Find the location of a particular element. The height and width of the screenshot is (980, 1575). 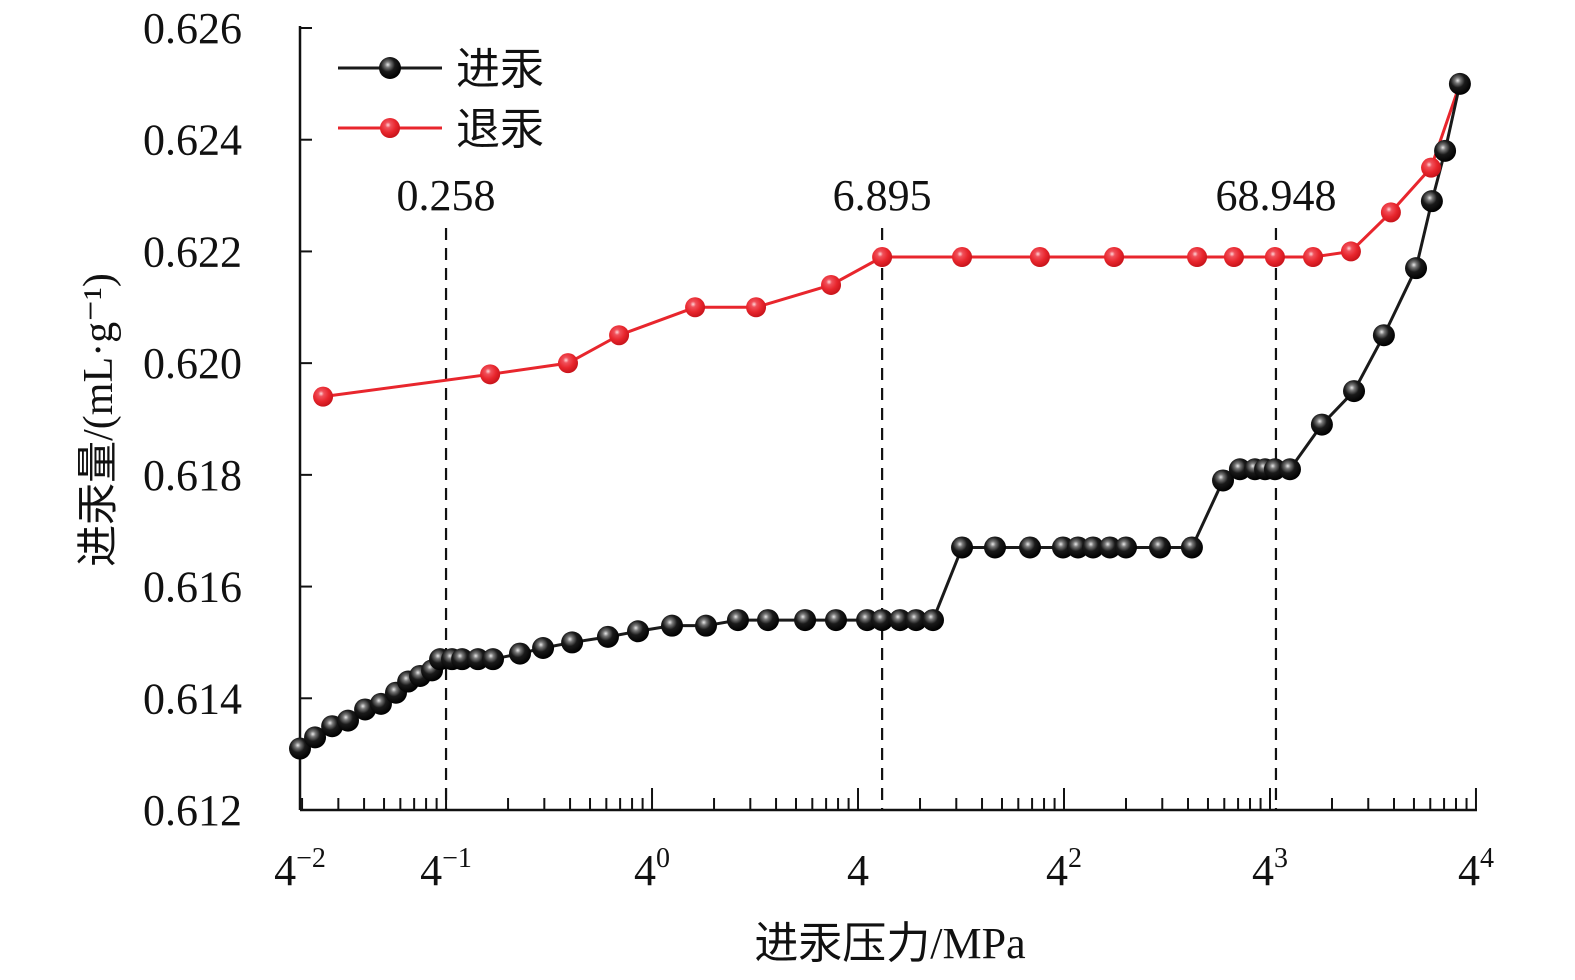

y-tick-label: 0.626 is located at coordinates (192, 28).